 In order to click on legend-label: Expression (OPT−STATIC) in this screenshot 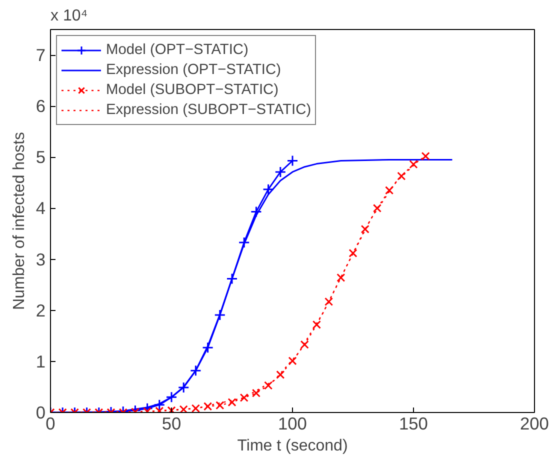, I will do `click(193, 70)`.